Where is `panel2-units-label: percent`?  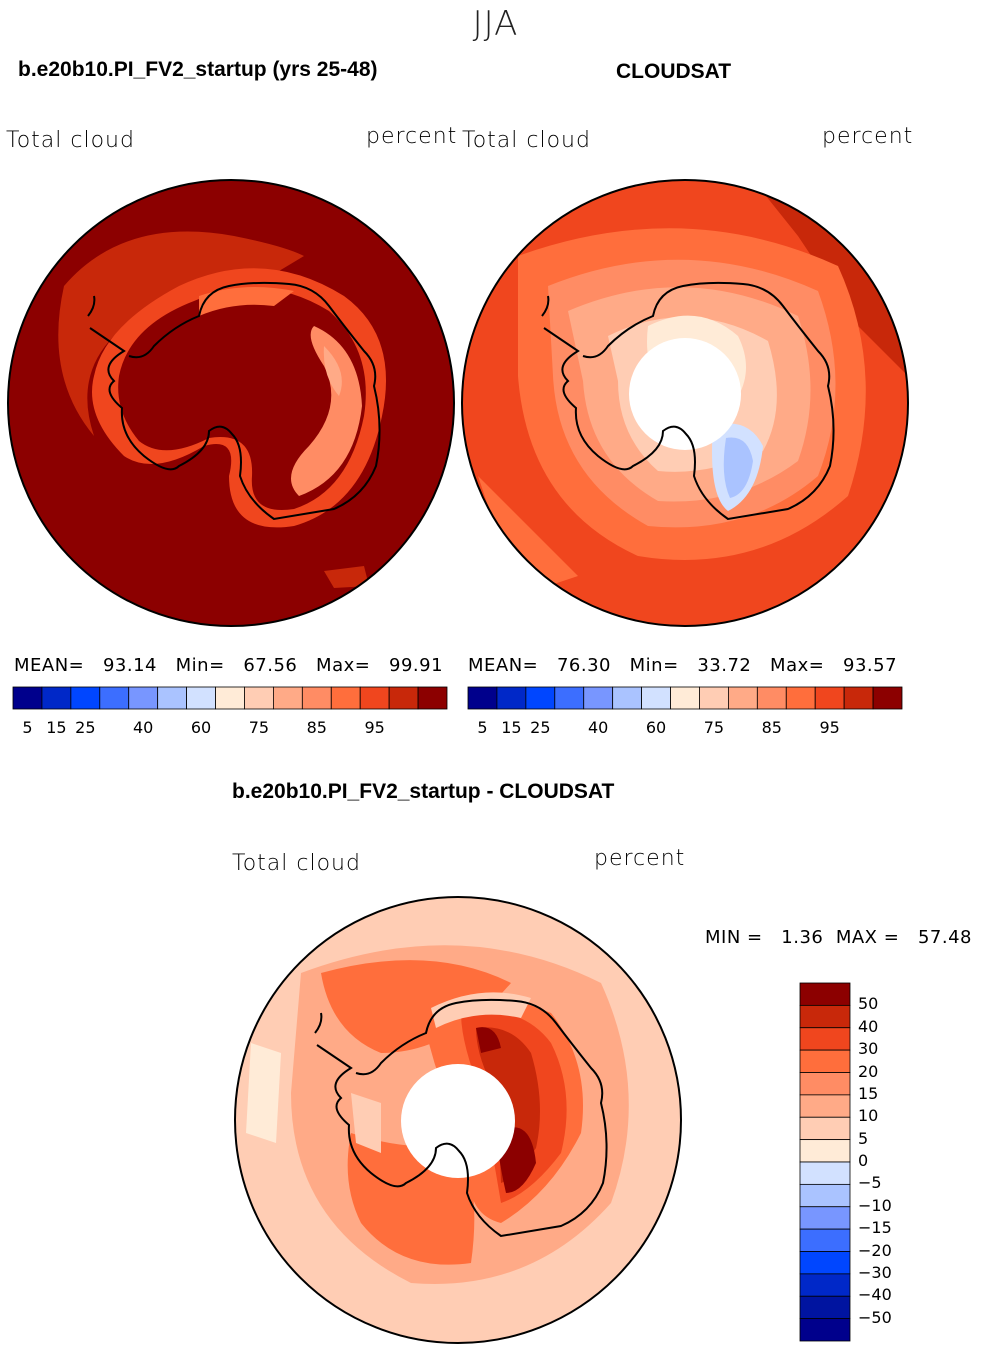
panel2-units-label: percent is located at coordinates (868, 136).